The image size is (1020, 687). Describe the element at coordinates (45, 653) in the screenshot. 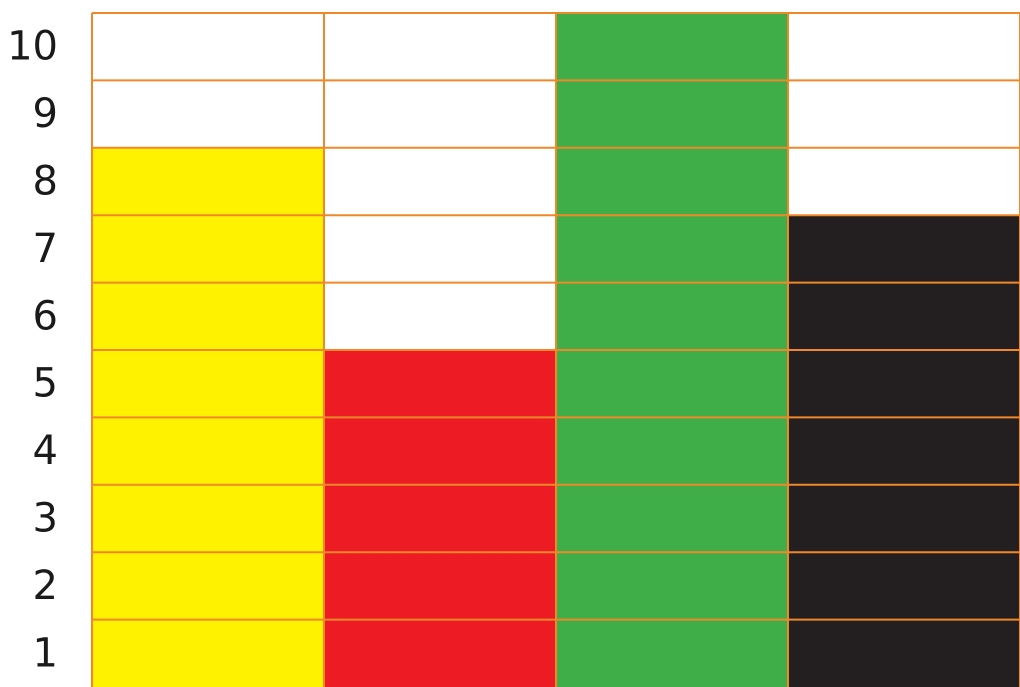

I see `y-tick-label-1: 1` at that location.